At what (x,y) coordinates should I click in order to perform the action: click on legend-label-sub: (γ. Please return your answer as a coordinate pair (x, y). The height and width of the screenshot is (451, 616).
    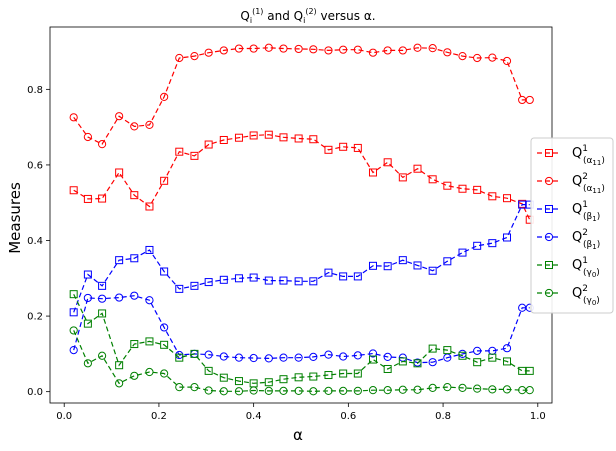
    Looking at the image, I should click on (588, 301).